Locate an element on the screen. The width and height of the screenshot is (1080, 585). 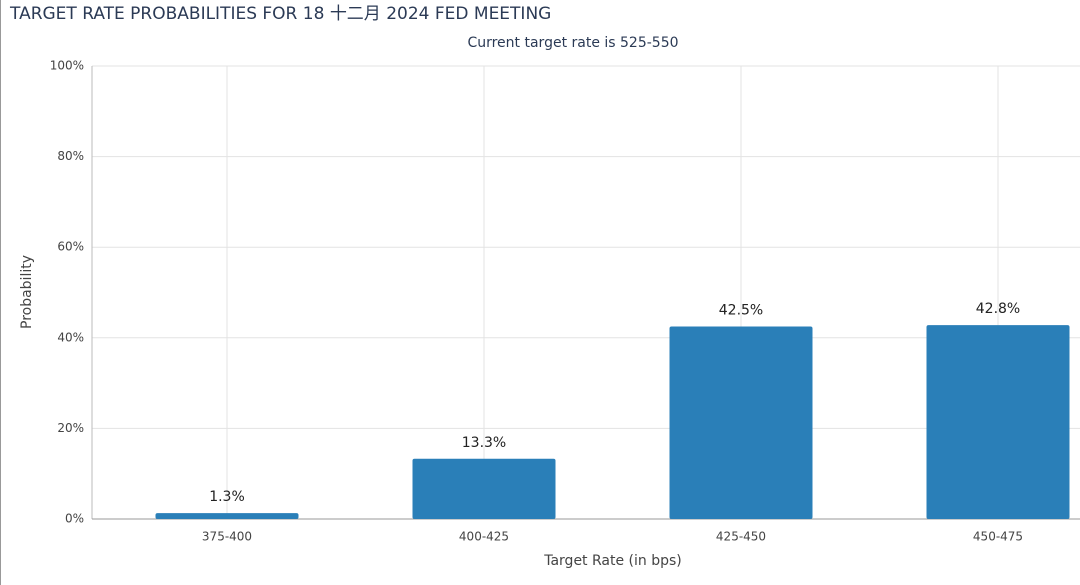
data-label: 42.5% is located at coordinates (741, 310).